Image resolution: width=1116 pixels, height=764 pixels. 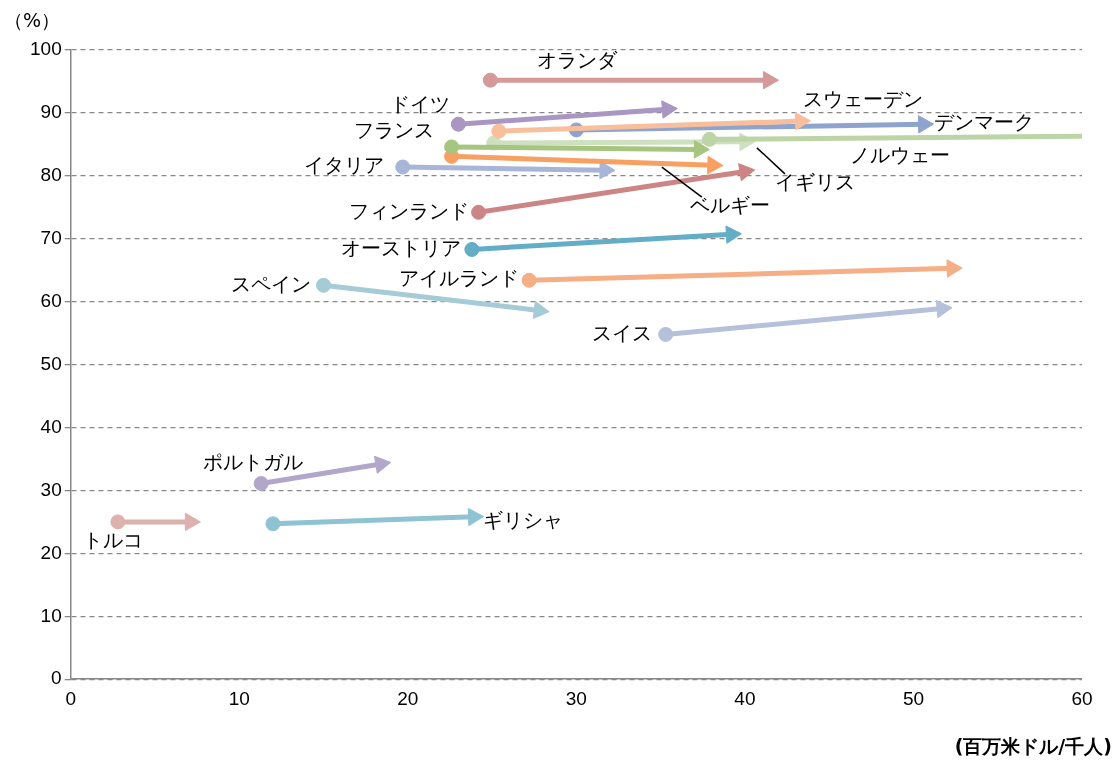 What do you see at coordinates (51, 112) in the screenshot?
I see `y-tick-label: 90` at bounding box center [51, 112].